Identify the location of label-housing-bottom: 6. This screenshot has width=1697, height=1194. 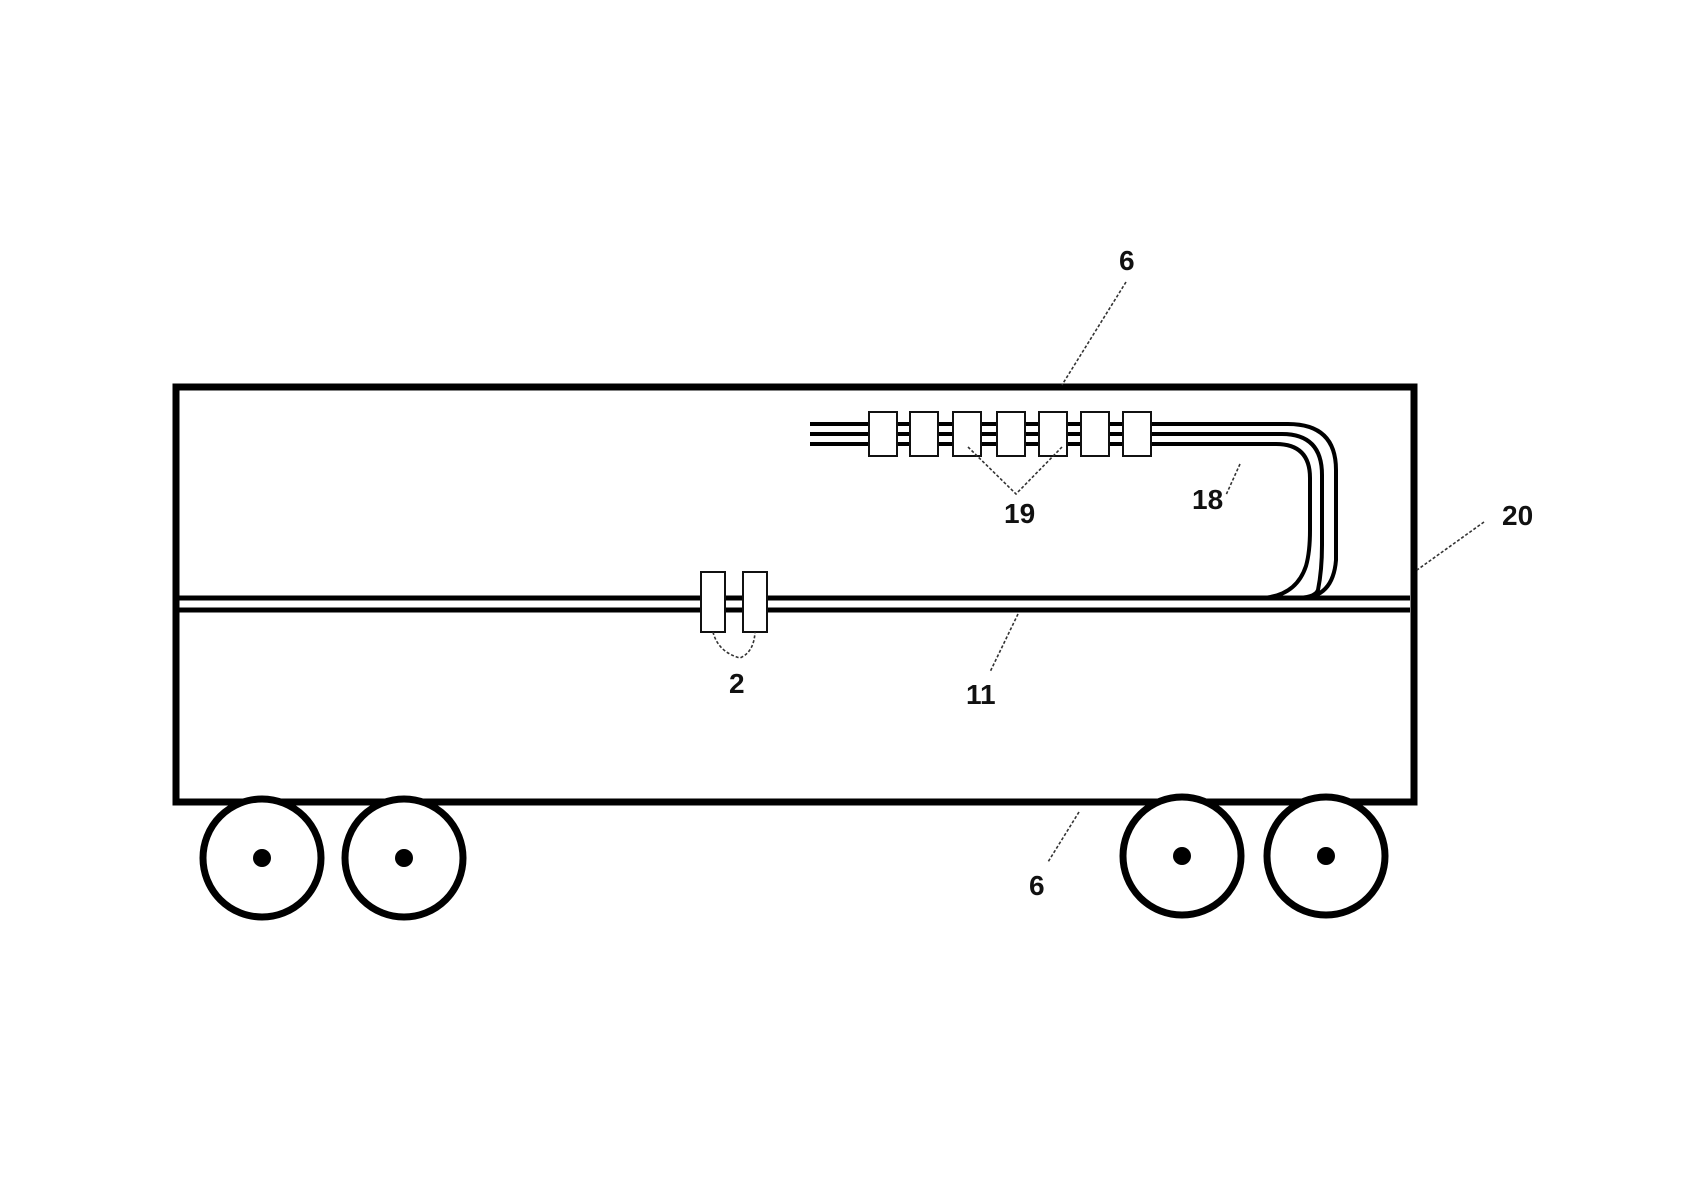
(1037, 885).